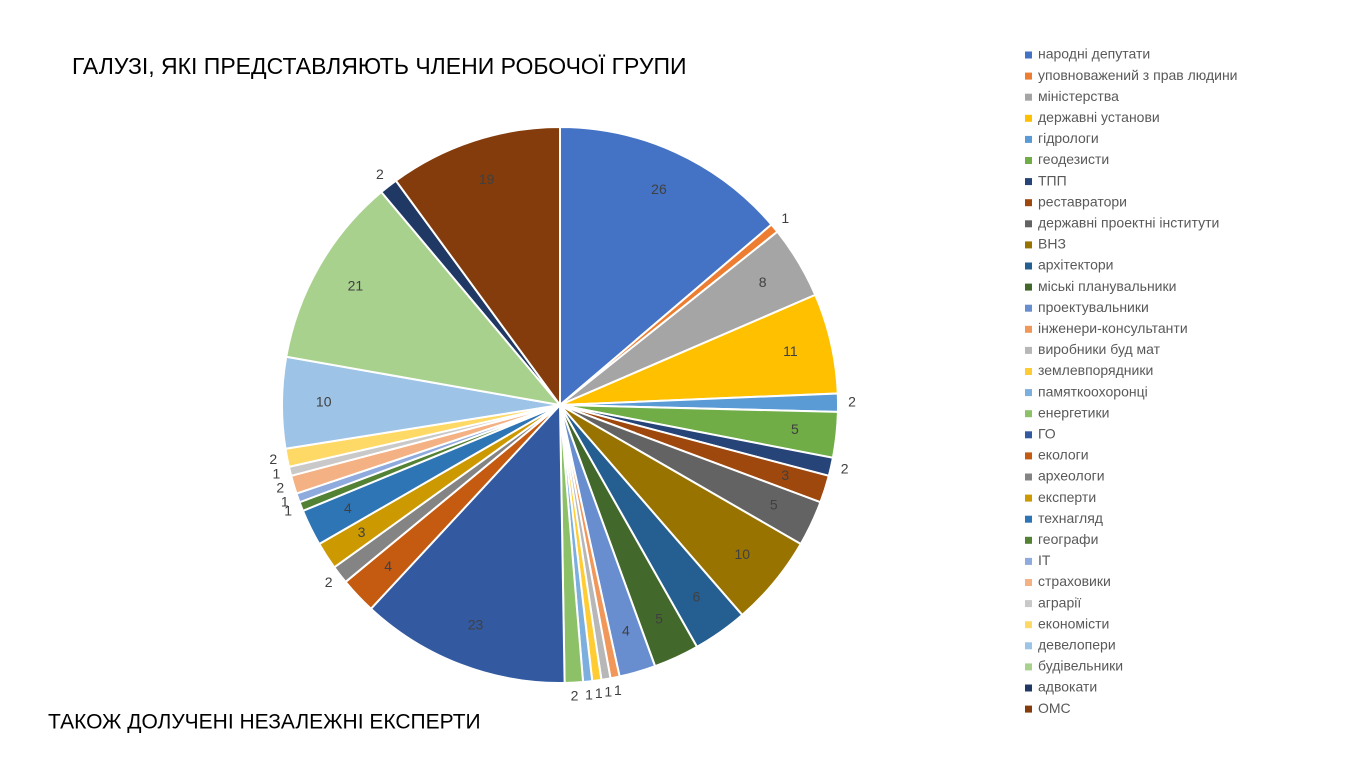  I want to click on legend-label: експерти, so click(1067, 497).